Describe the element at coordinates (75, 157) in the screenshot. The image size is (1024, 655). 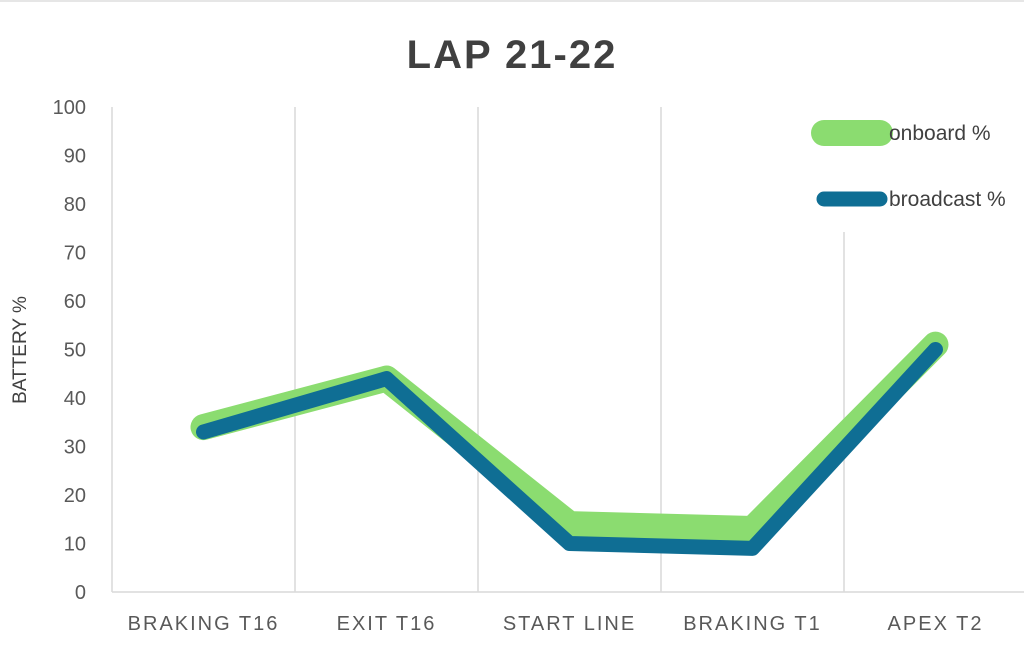
I see `y-tick-label: 90` at that location.